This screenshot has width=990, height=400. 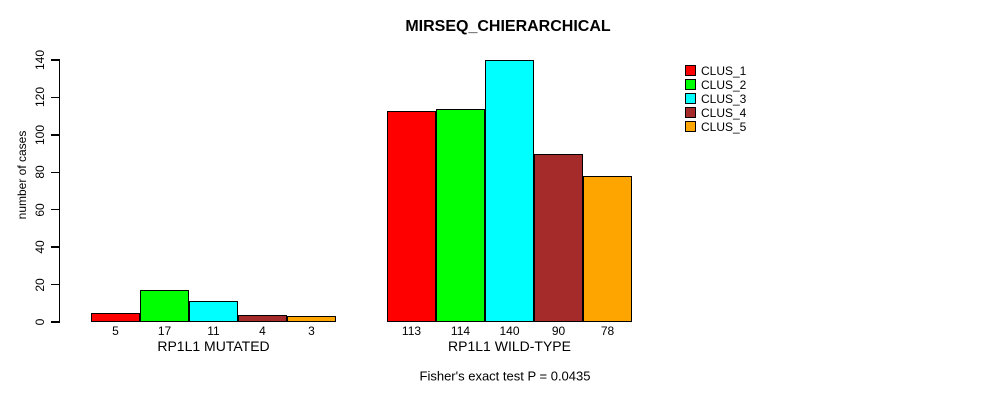 What do you see at coordinates (40, 284) in the screenshot?
I see `y-axis-tick-label: 20` at bounding box center [40, 284].